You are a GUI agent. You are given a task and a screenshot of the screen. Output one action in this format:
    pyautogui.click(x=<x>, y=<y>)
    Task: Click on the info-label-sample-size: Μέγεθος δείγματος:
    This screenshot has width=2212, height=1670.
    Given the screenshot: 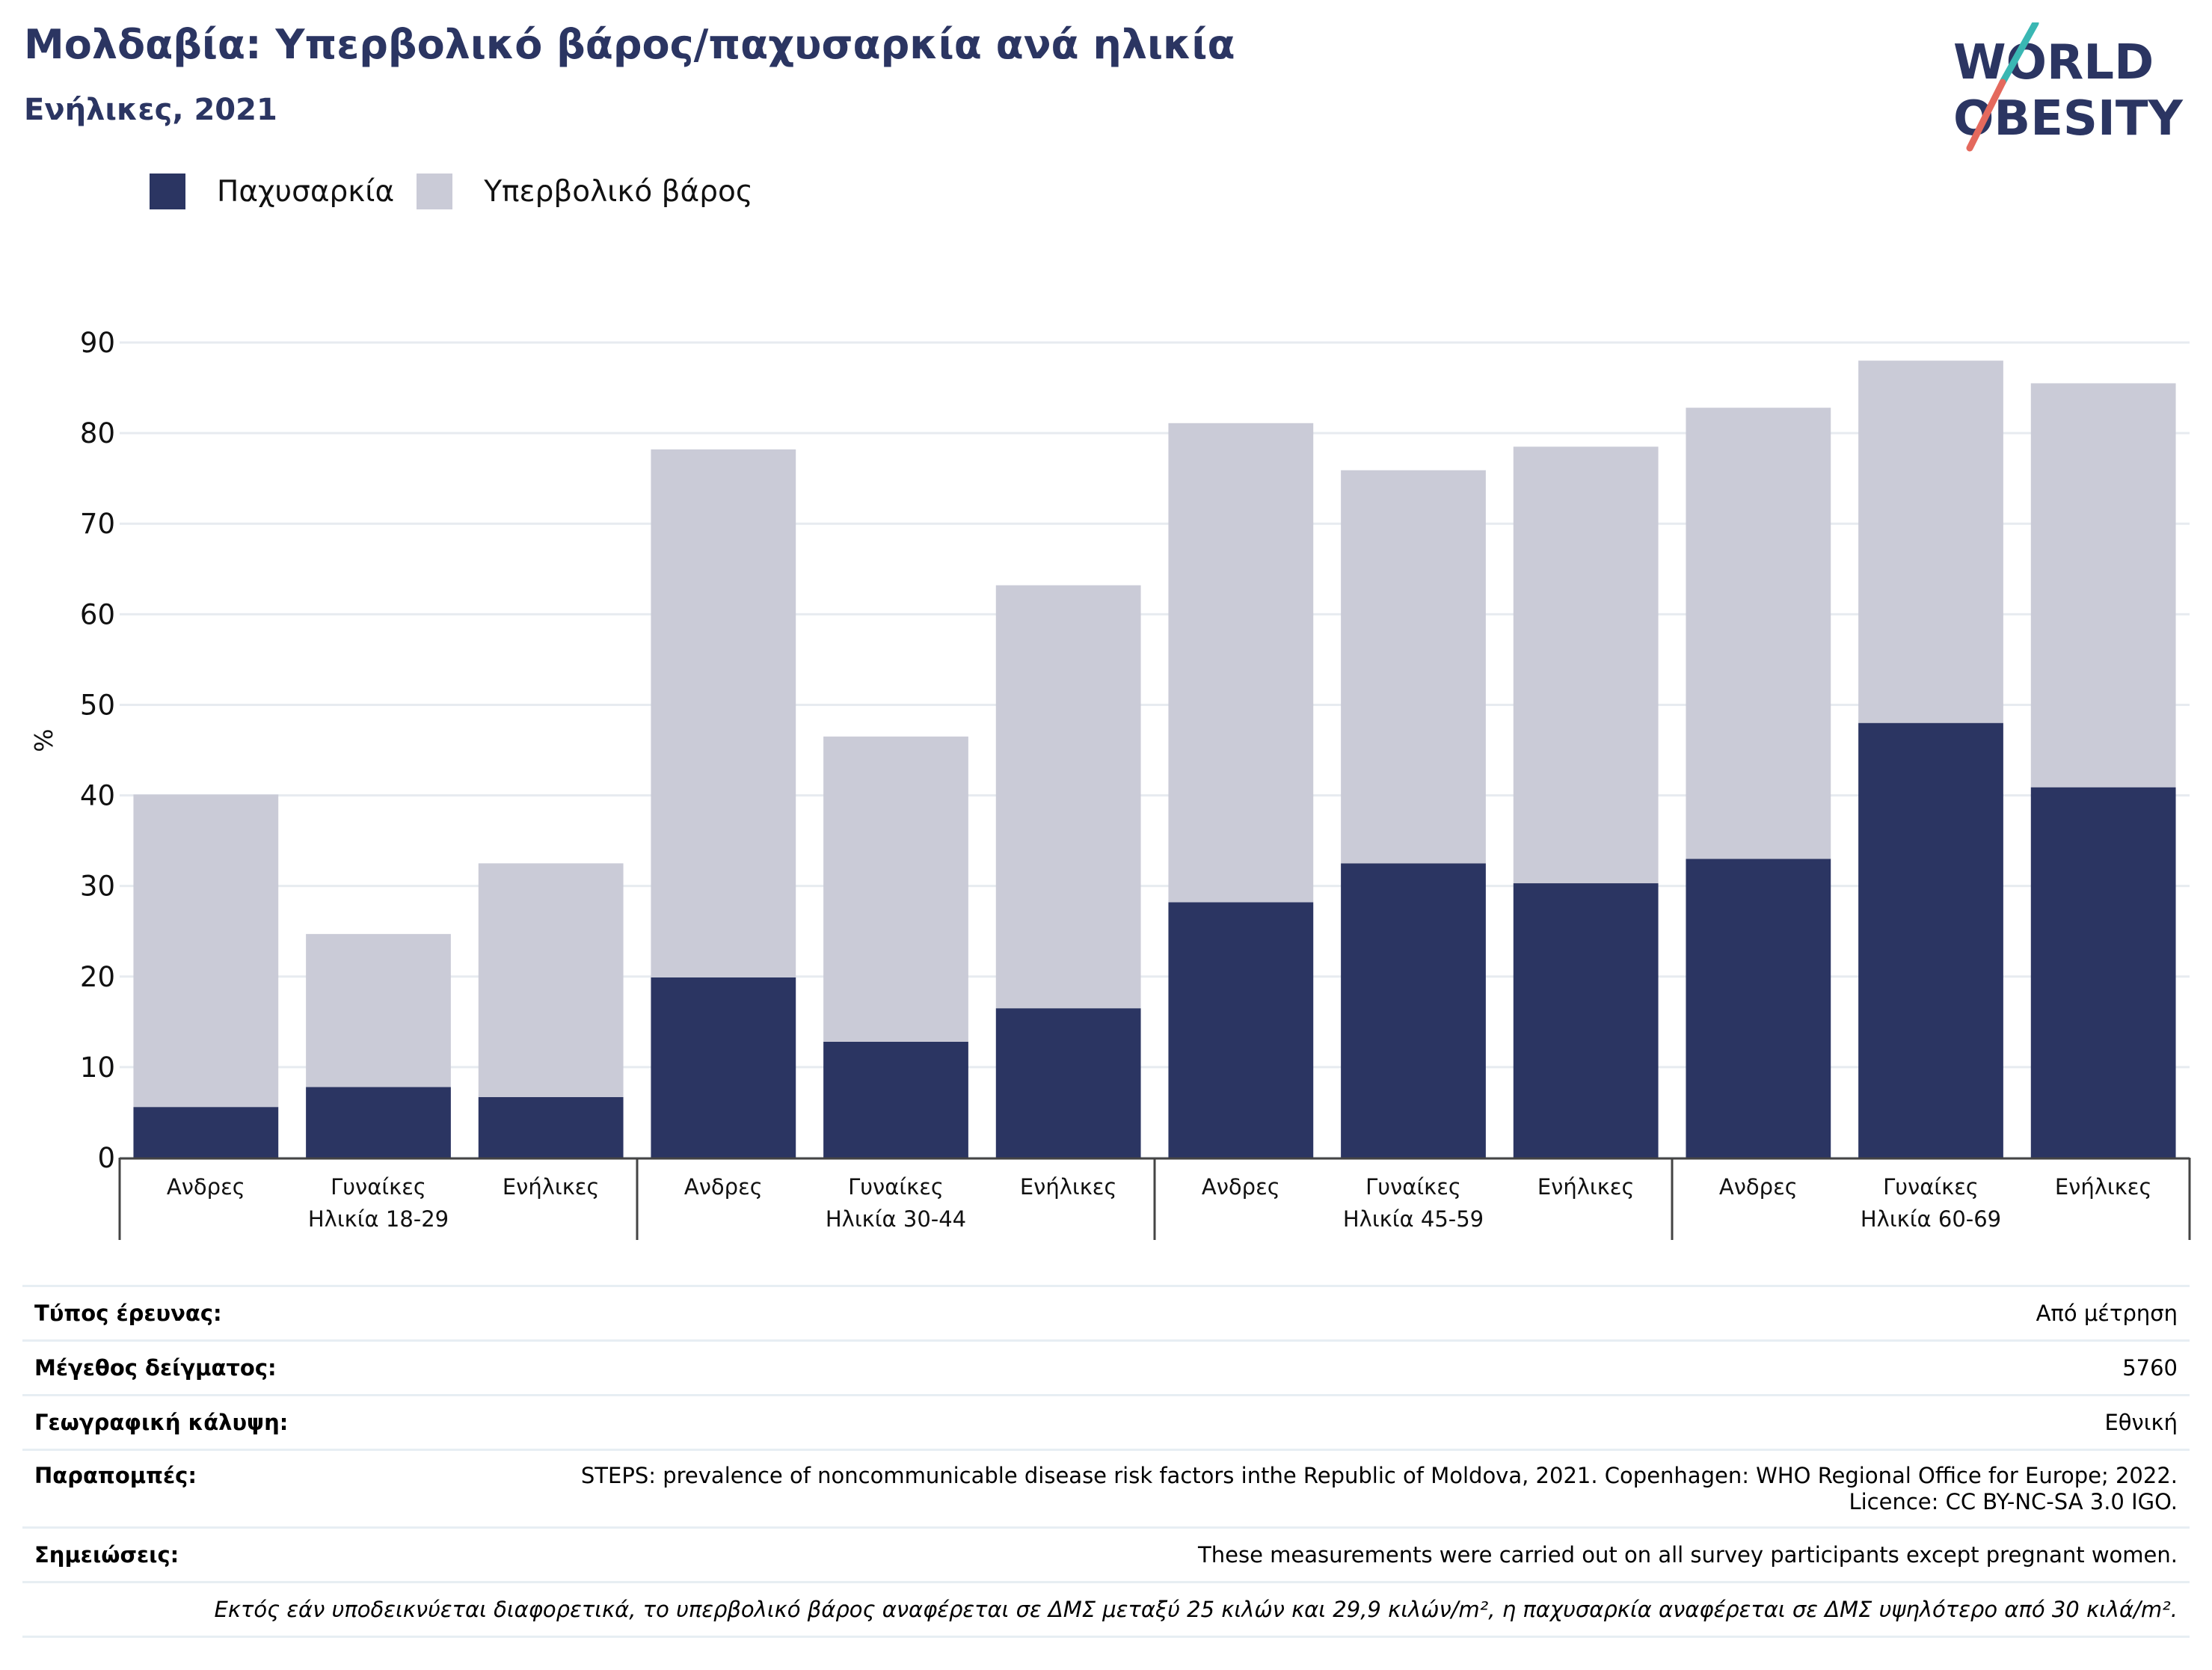 What is the action you would take?
    pyautogui.click(x=155, y=1367)
    